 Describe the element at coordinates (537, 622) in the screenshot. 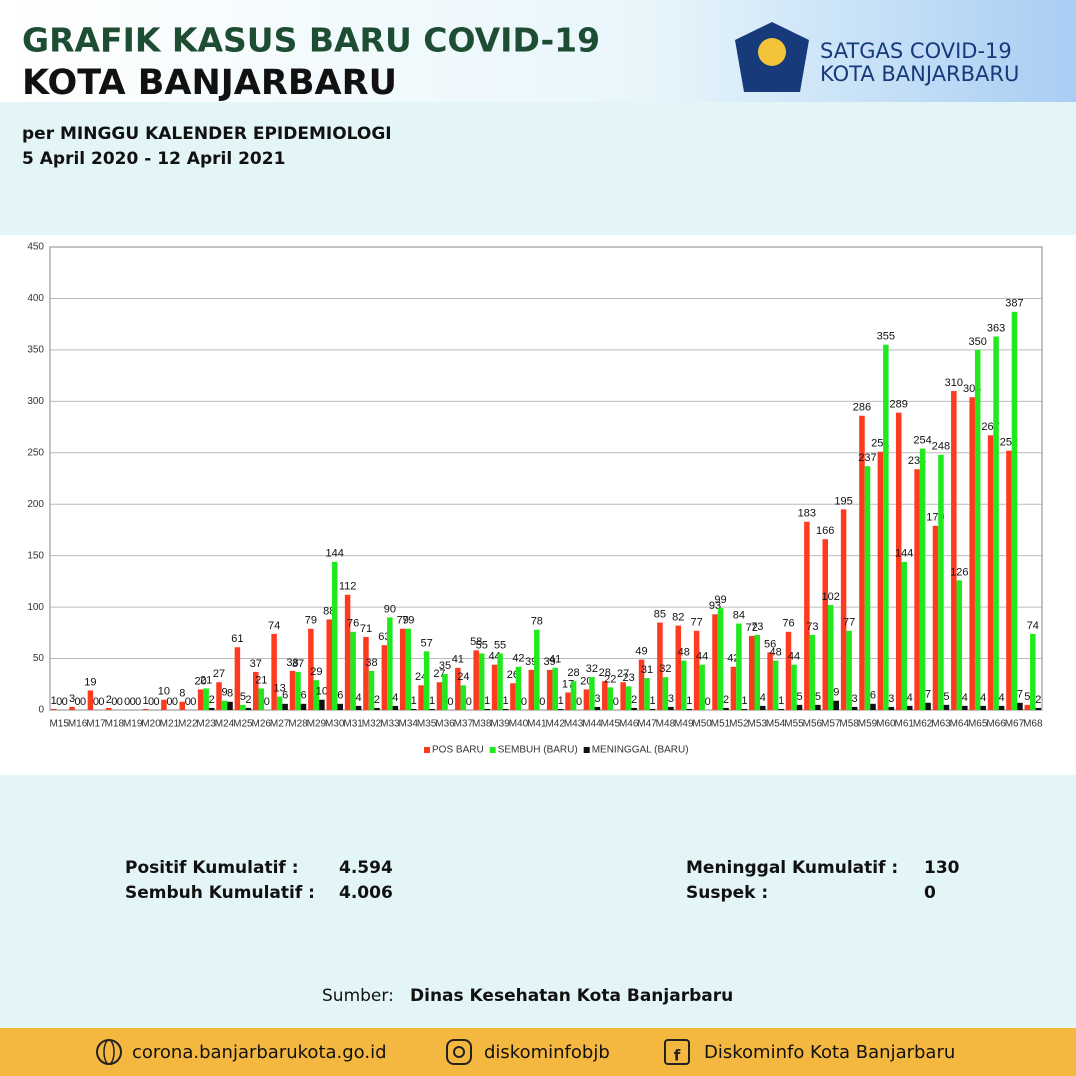

I see `value-label: 78` at that location.